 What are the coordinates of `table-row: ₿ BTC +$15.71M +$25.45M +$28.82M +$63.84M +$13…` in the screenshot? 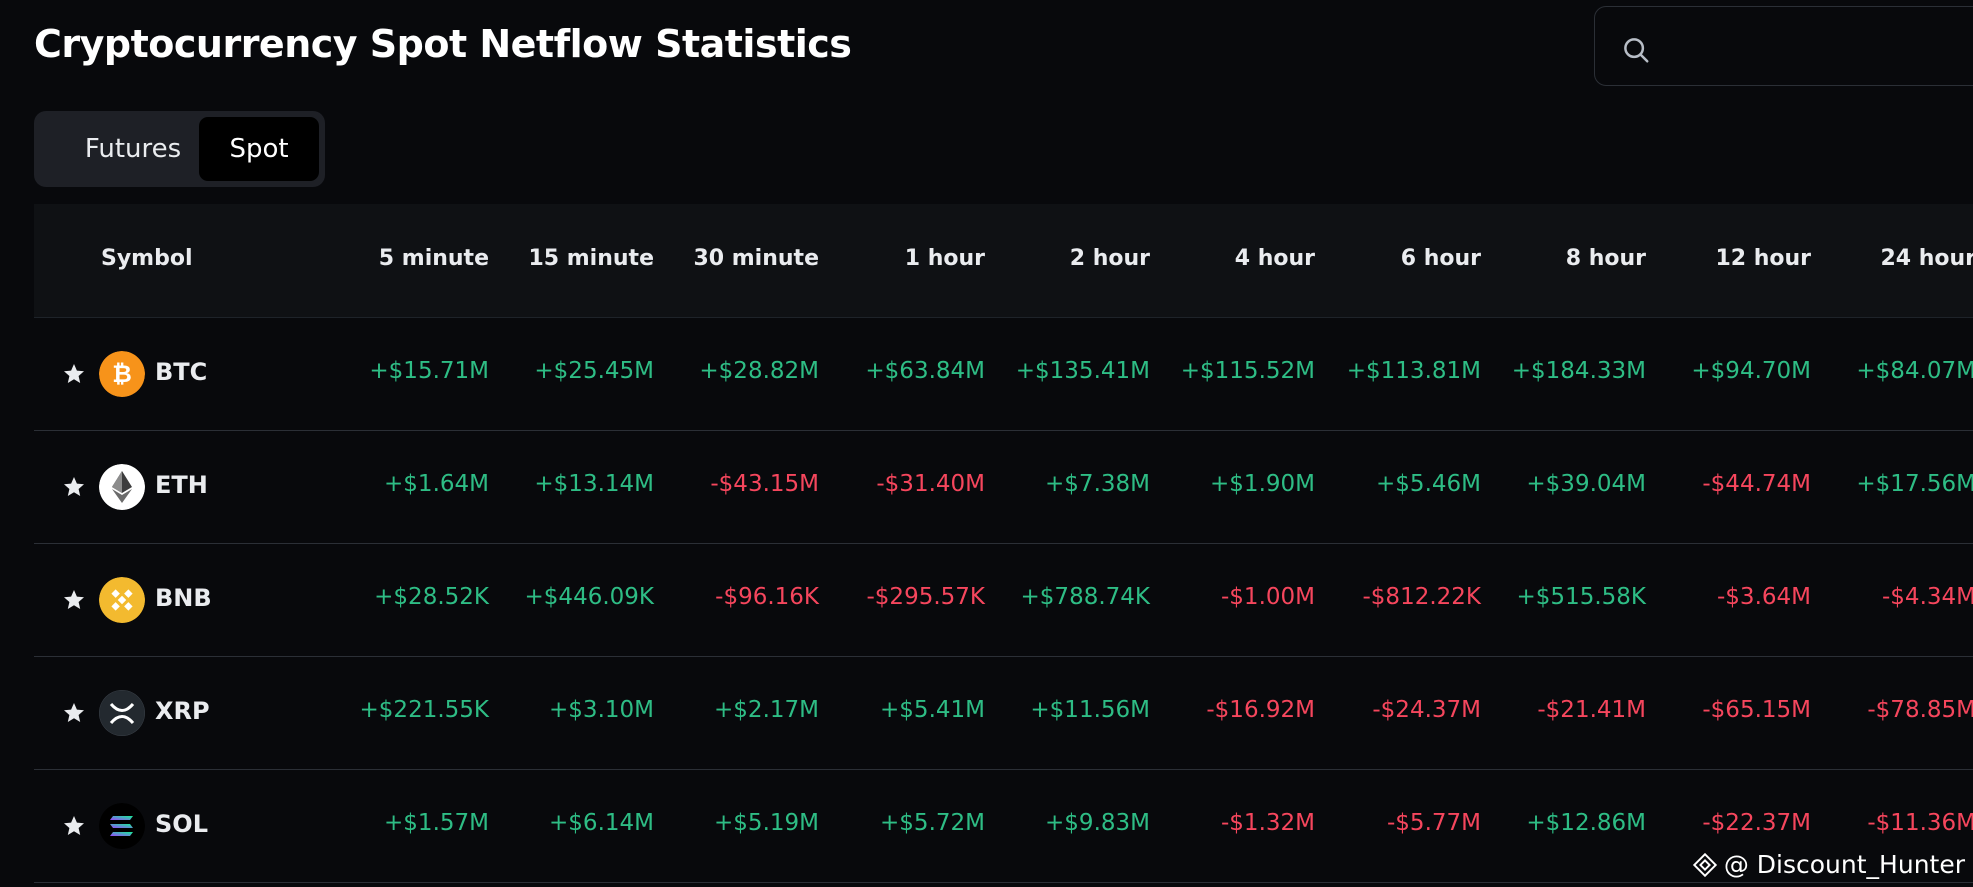 It's located at (1003, 374).